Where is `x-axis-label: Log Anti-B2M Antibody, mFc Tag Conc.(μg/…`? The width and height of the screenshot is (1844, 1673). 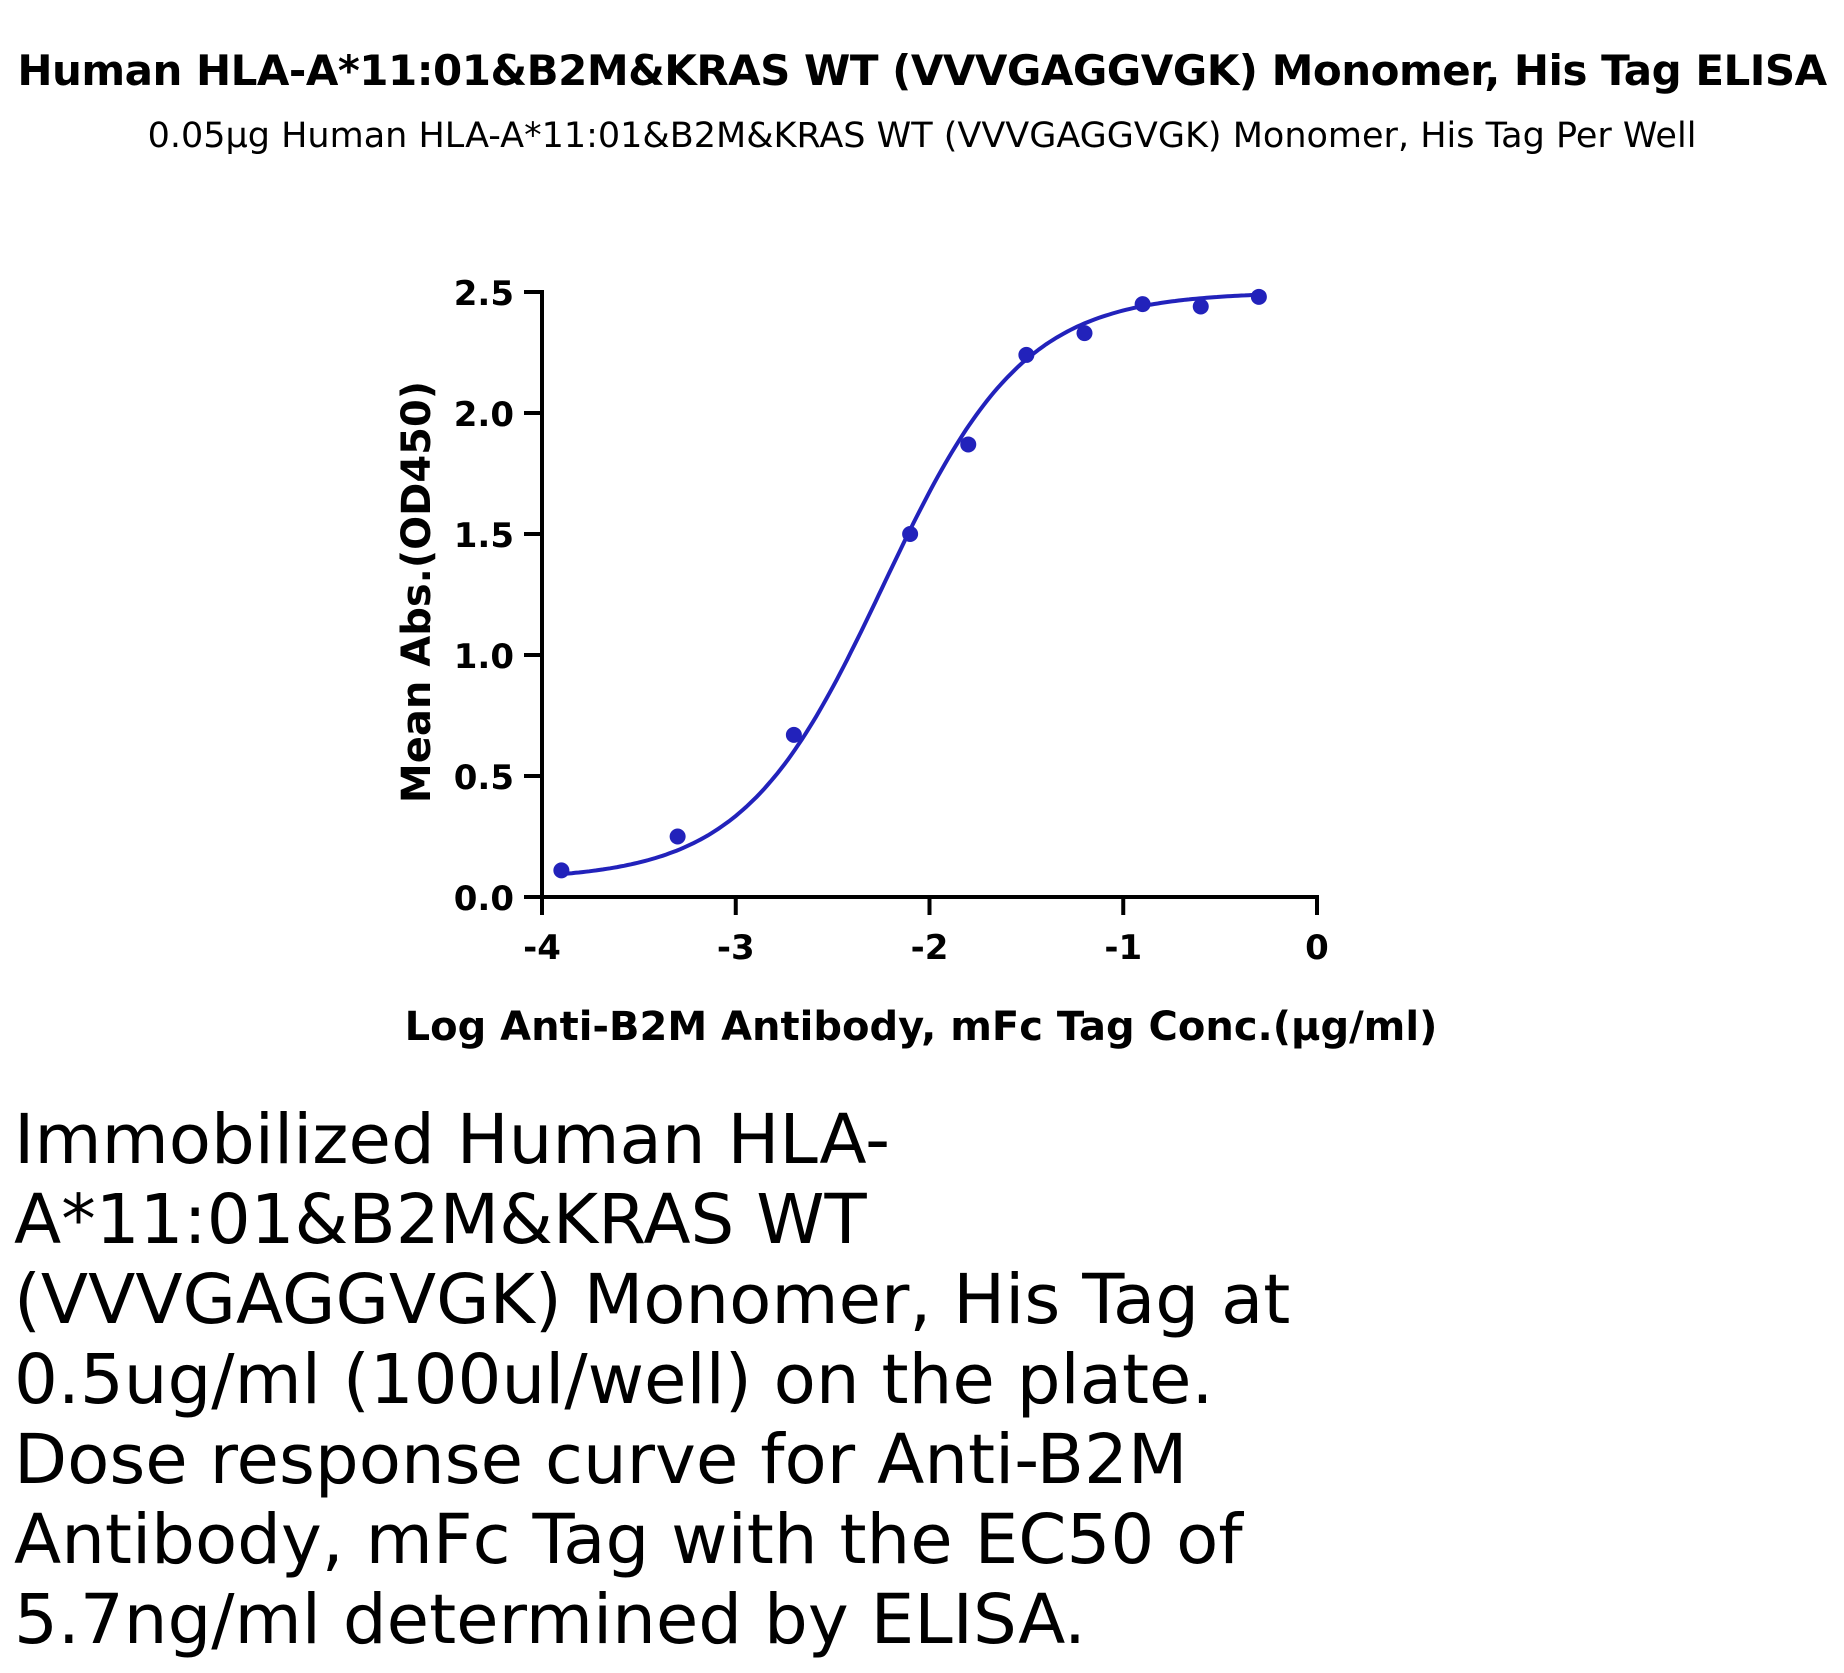
x-axis-label: Log Anti-B2M Antibody, mFc Tag Conc.(μg/… is located at coordinates (921, 1027).